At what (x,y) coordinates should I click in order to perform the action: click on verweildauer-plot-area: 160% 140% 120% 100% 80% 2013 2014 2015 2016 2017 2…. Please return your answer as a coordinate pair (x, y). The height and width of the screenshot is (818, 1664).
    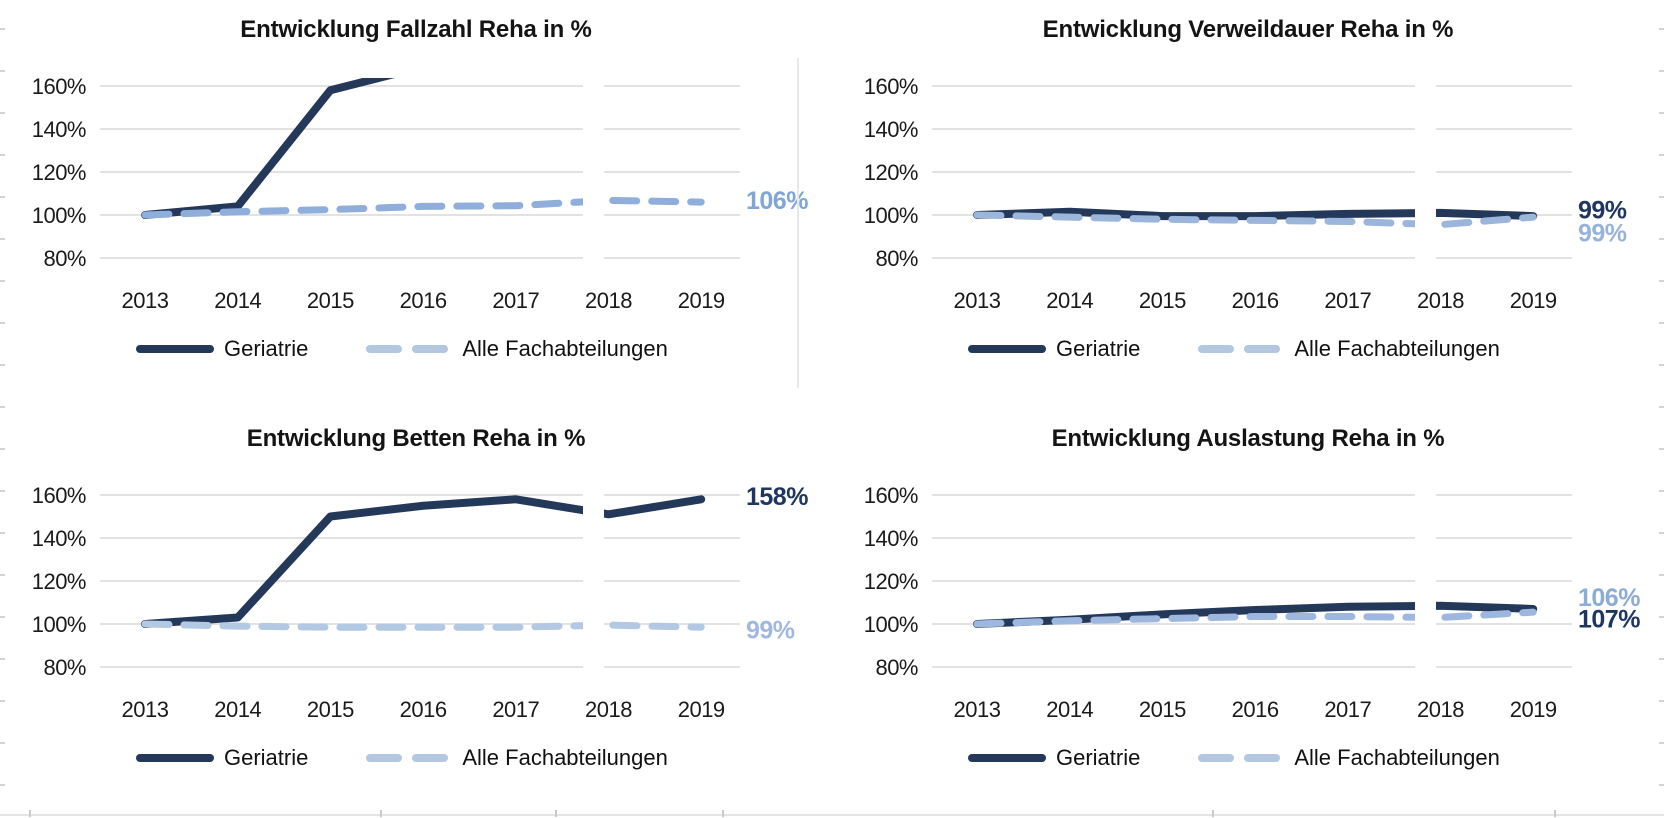
    Looking at the image, I should click on (1245, 189).